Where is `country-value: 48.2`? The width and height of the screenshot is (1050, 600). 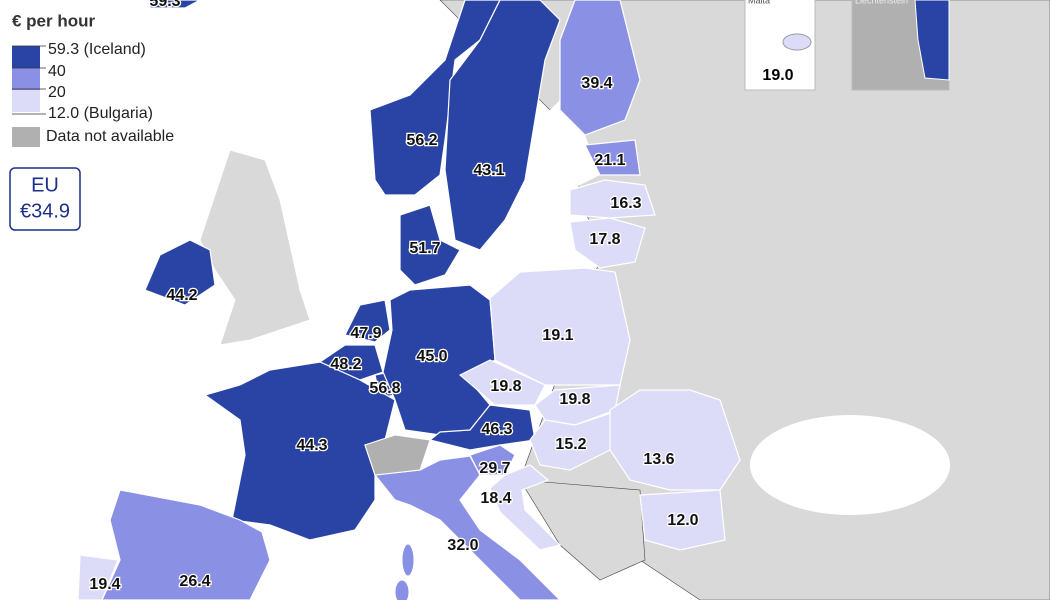 country-value: 48.2 is located at coordinates (345, 364).